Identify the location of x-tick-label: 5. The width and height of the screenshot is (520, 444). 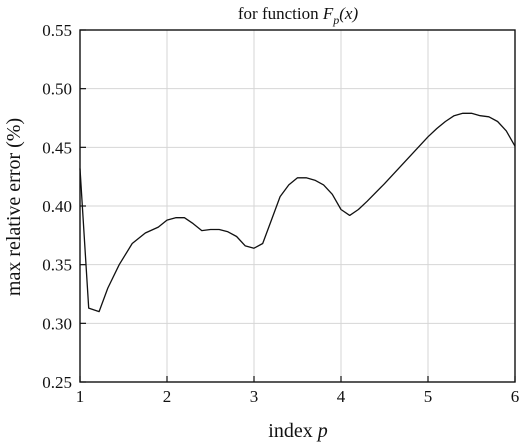
(428, 396).